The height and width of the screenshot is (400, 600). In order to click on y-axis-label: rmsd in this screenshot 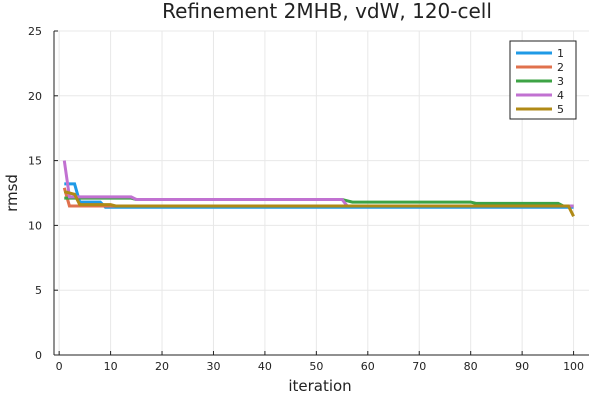, I will do `click(12, 193)`.